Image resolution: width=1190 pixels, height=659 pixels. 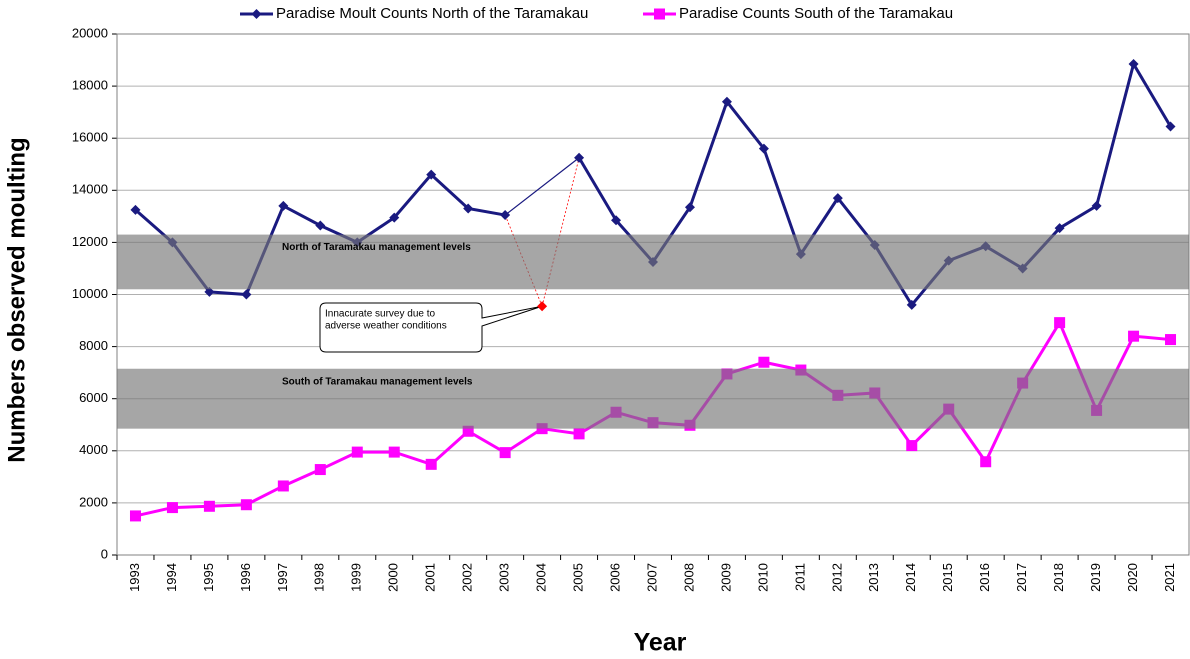 What do you see at coordinates (90, 241) in the screenshot?
I see `y-tick-label: 12000` at bounding box center [90, 241].